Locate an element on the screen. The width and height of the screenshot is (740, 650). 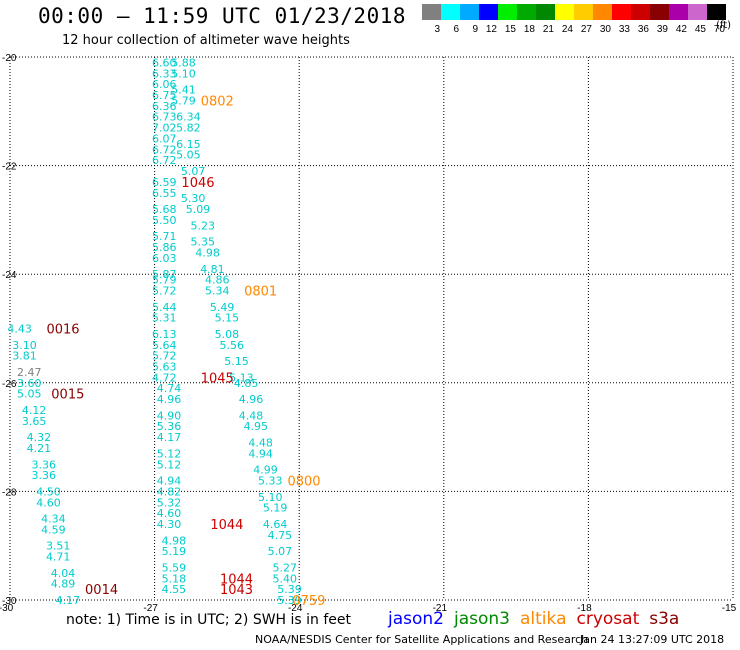
swh-value-label: 5.41 is located at coordinates (183, 90).